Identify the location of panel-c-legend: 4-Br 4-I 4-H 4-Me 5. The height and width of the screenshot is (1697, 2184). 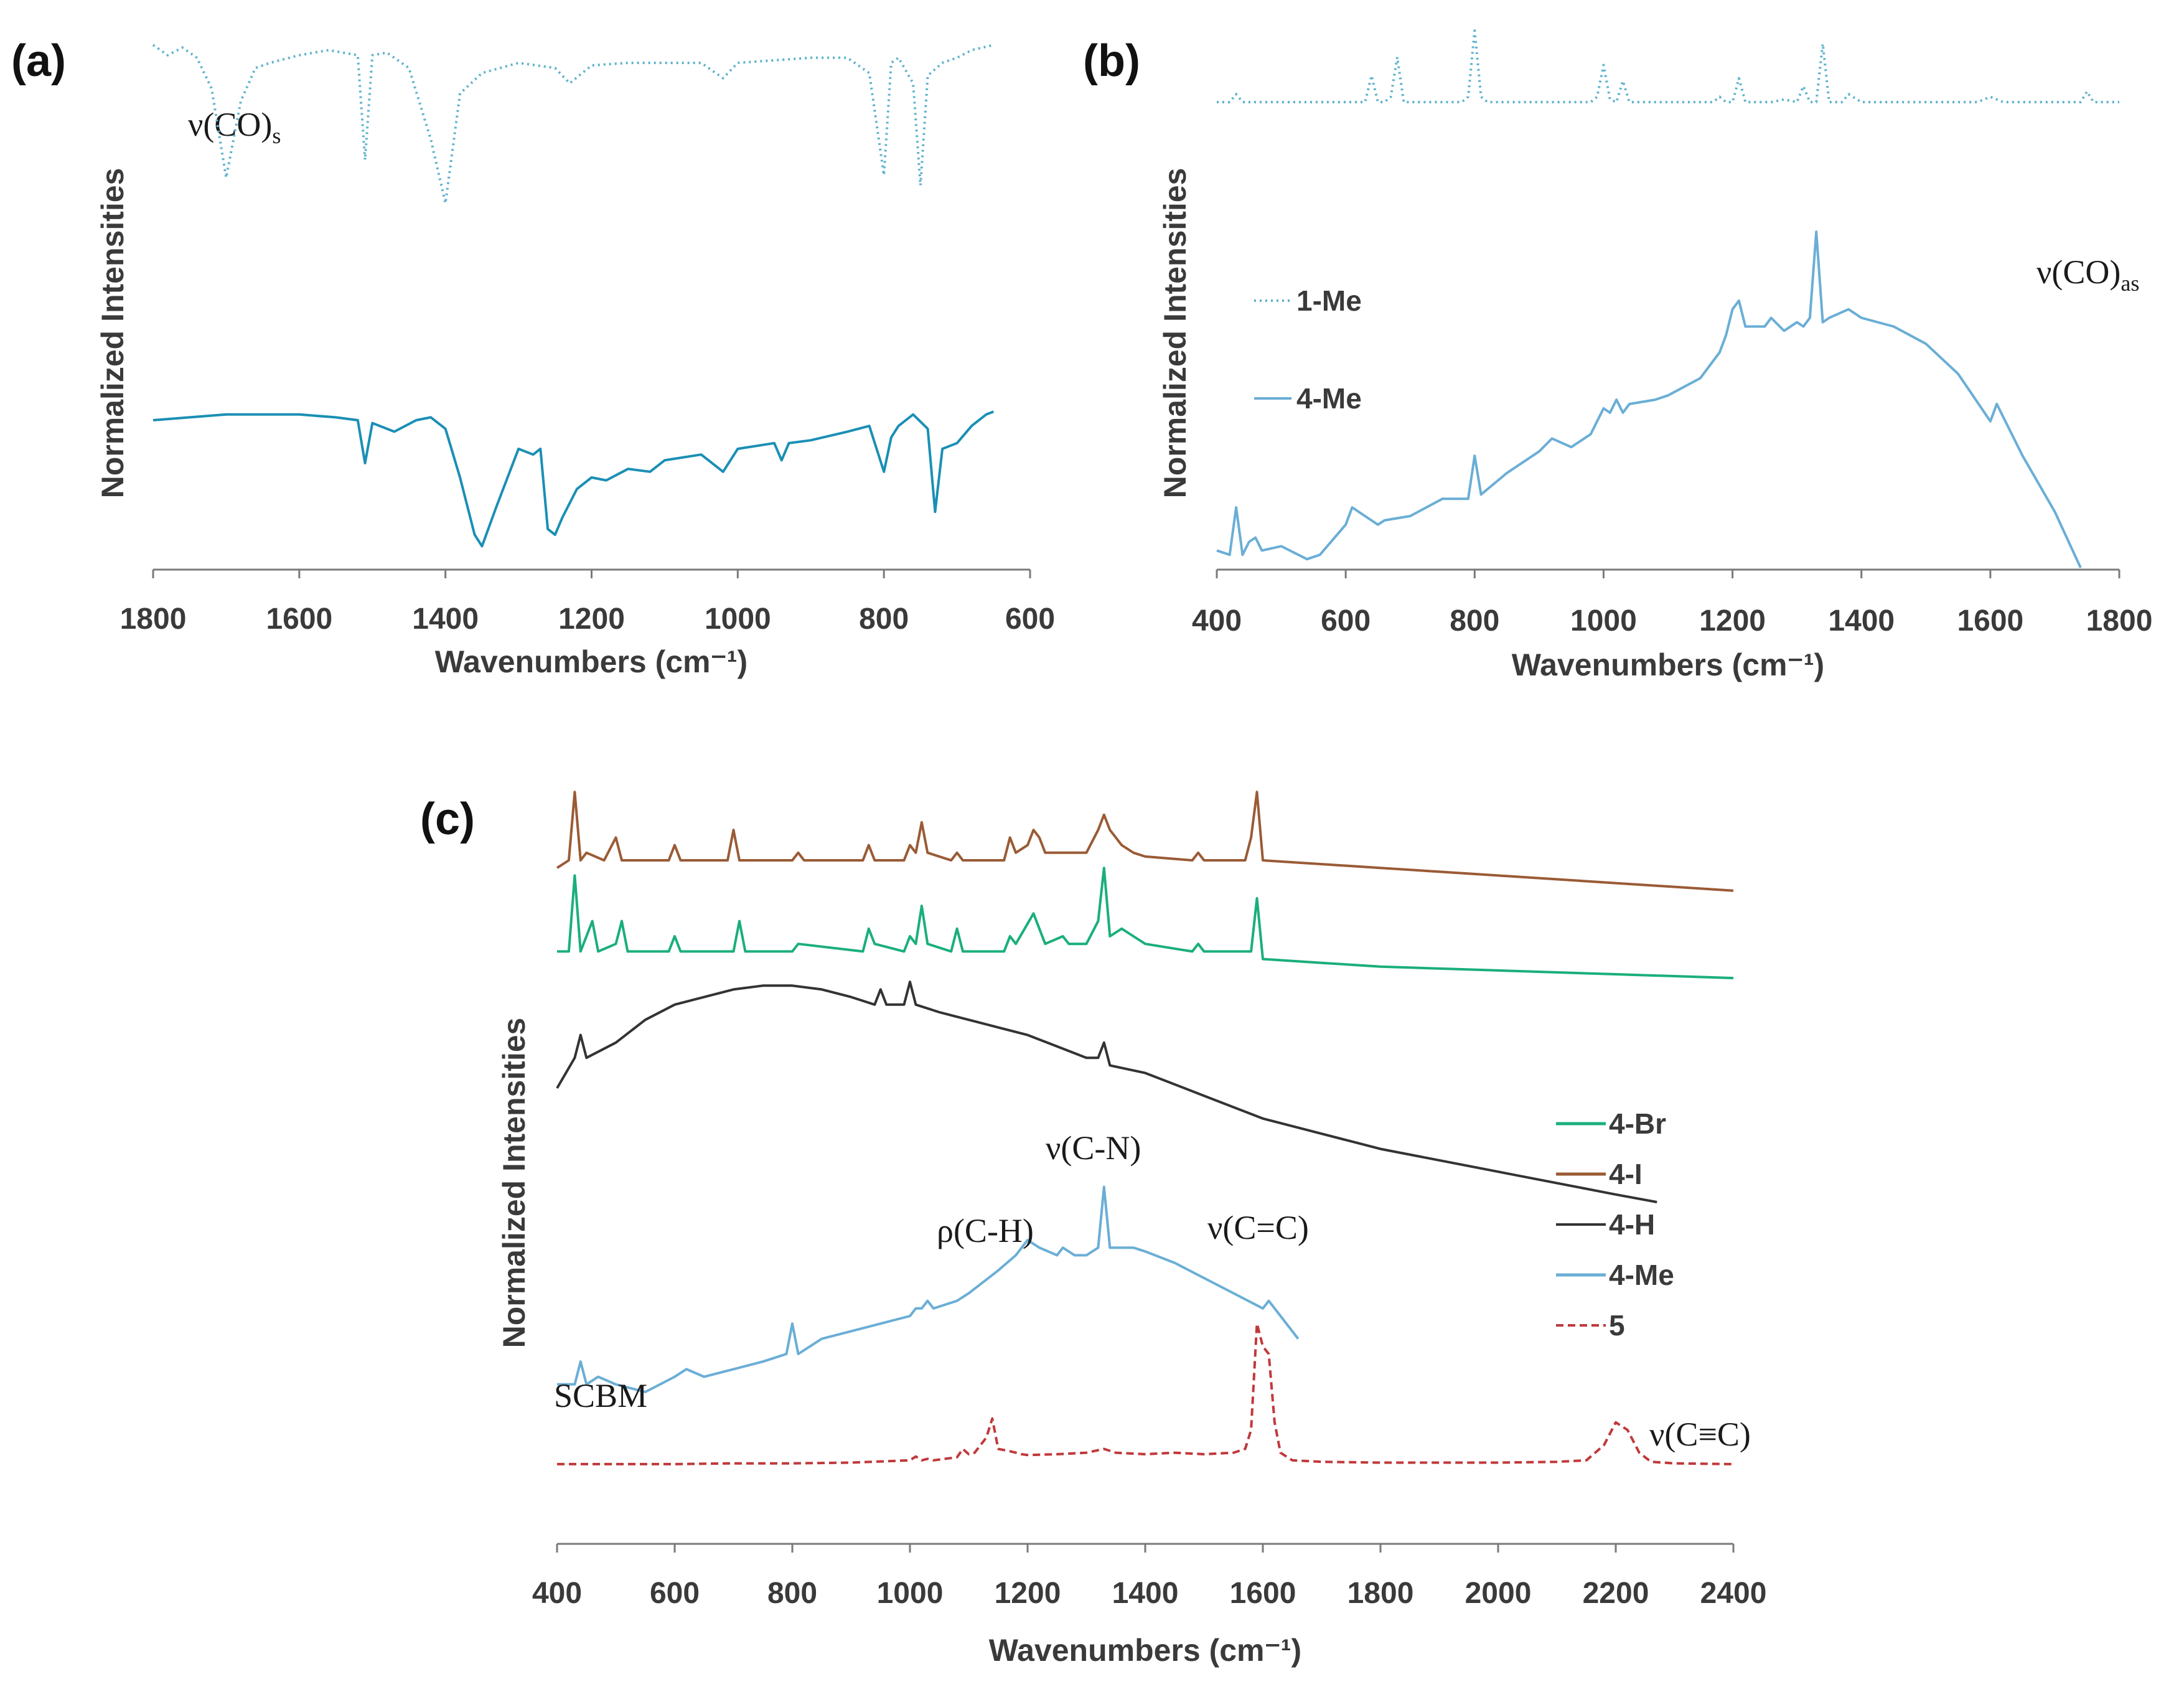
(1615, 1224).